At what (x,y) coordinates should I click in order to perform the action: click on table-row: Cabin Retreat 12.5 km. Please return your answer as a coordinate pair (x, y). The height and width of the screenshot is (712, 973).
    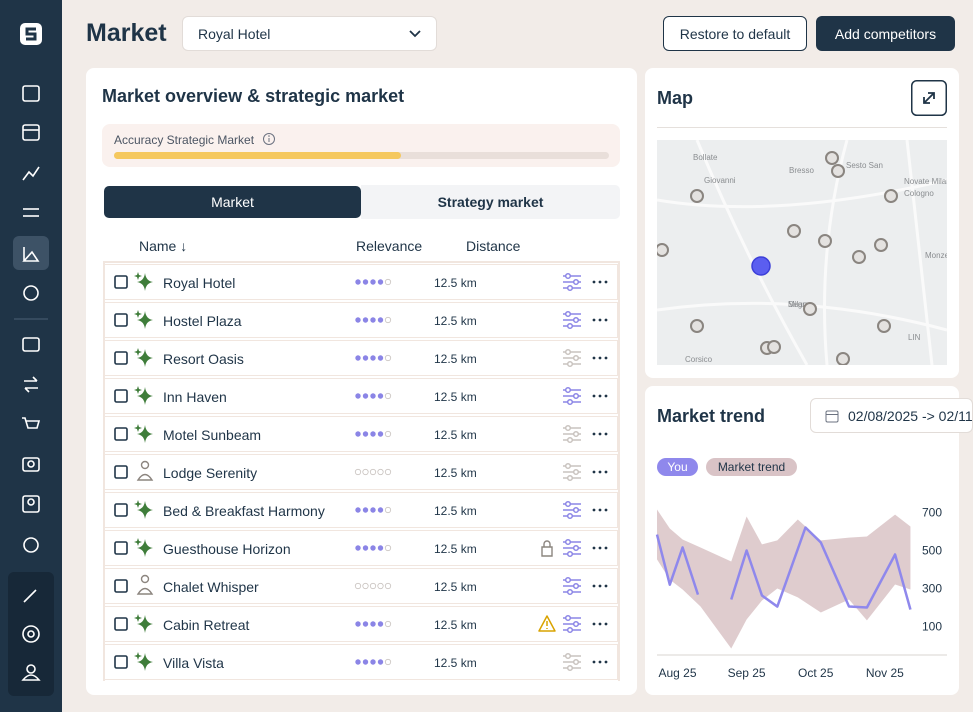
    Looking at the image, I should click on (361, 624).